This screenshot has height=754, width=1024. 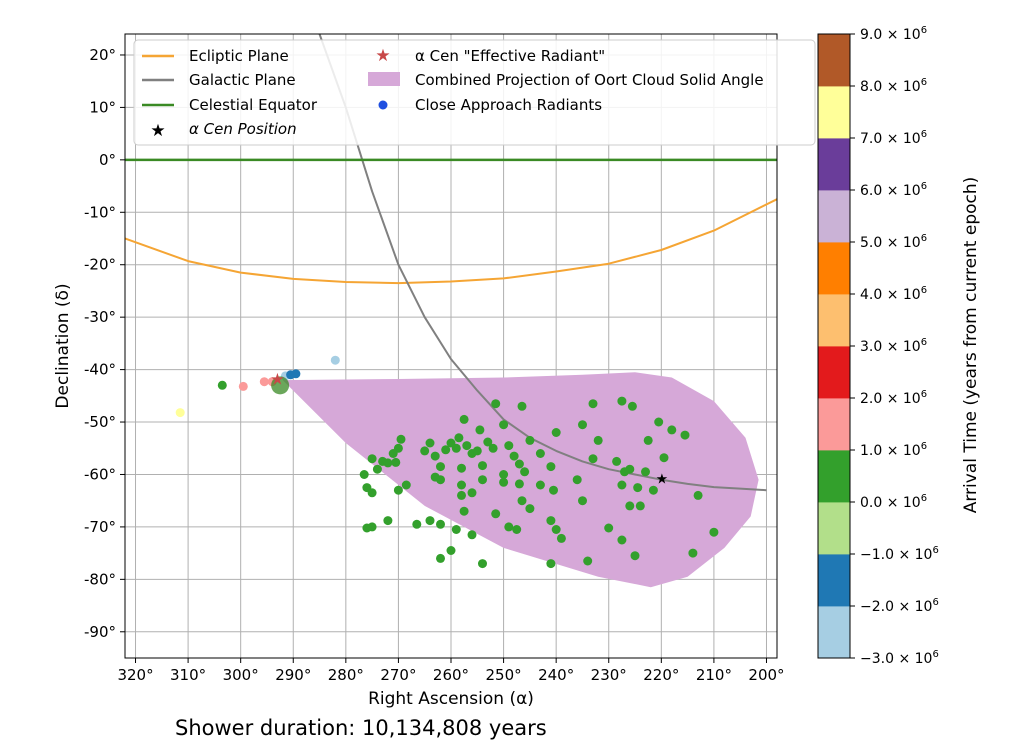 I want to click on y-tick-label: 20°, so click(x=102, y=55).